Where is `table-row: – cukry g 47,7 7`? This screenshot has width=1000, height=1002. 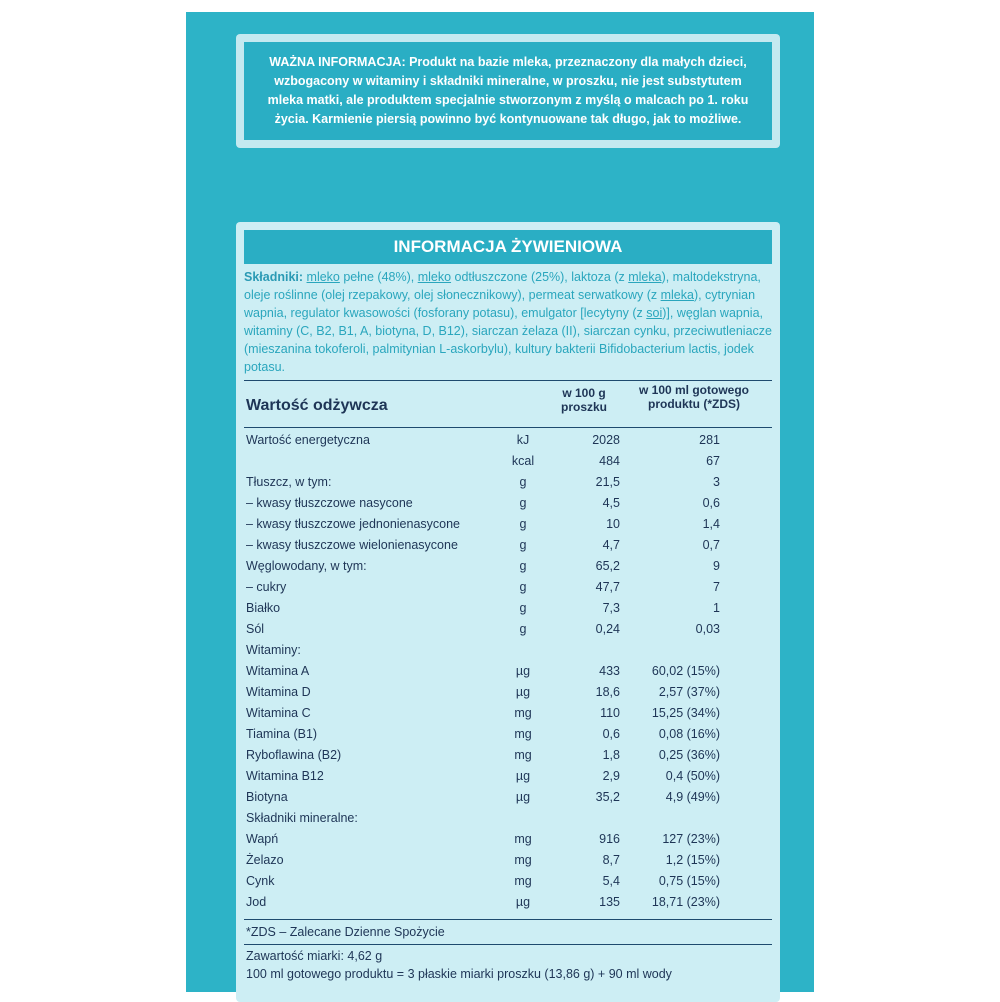
table-row: – cukry g 47,7 7 is located at coordinates (508, 587).